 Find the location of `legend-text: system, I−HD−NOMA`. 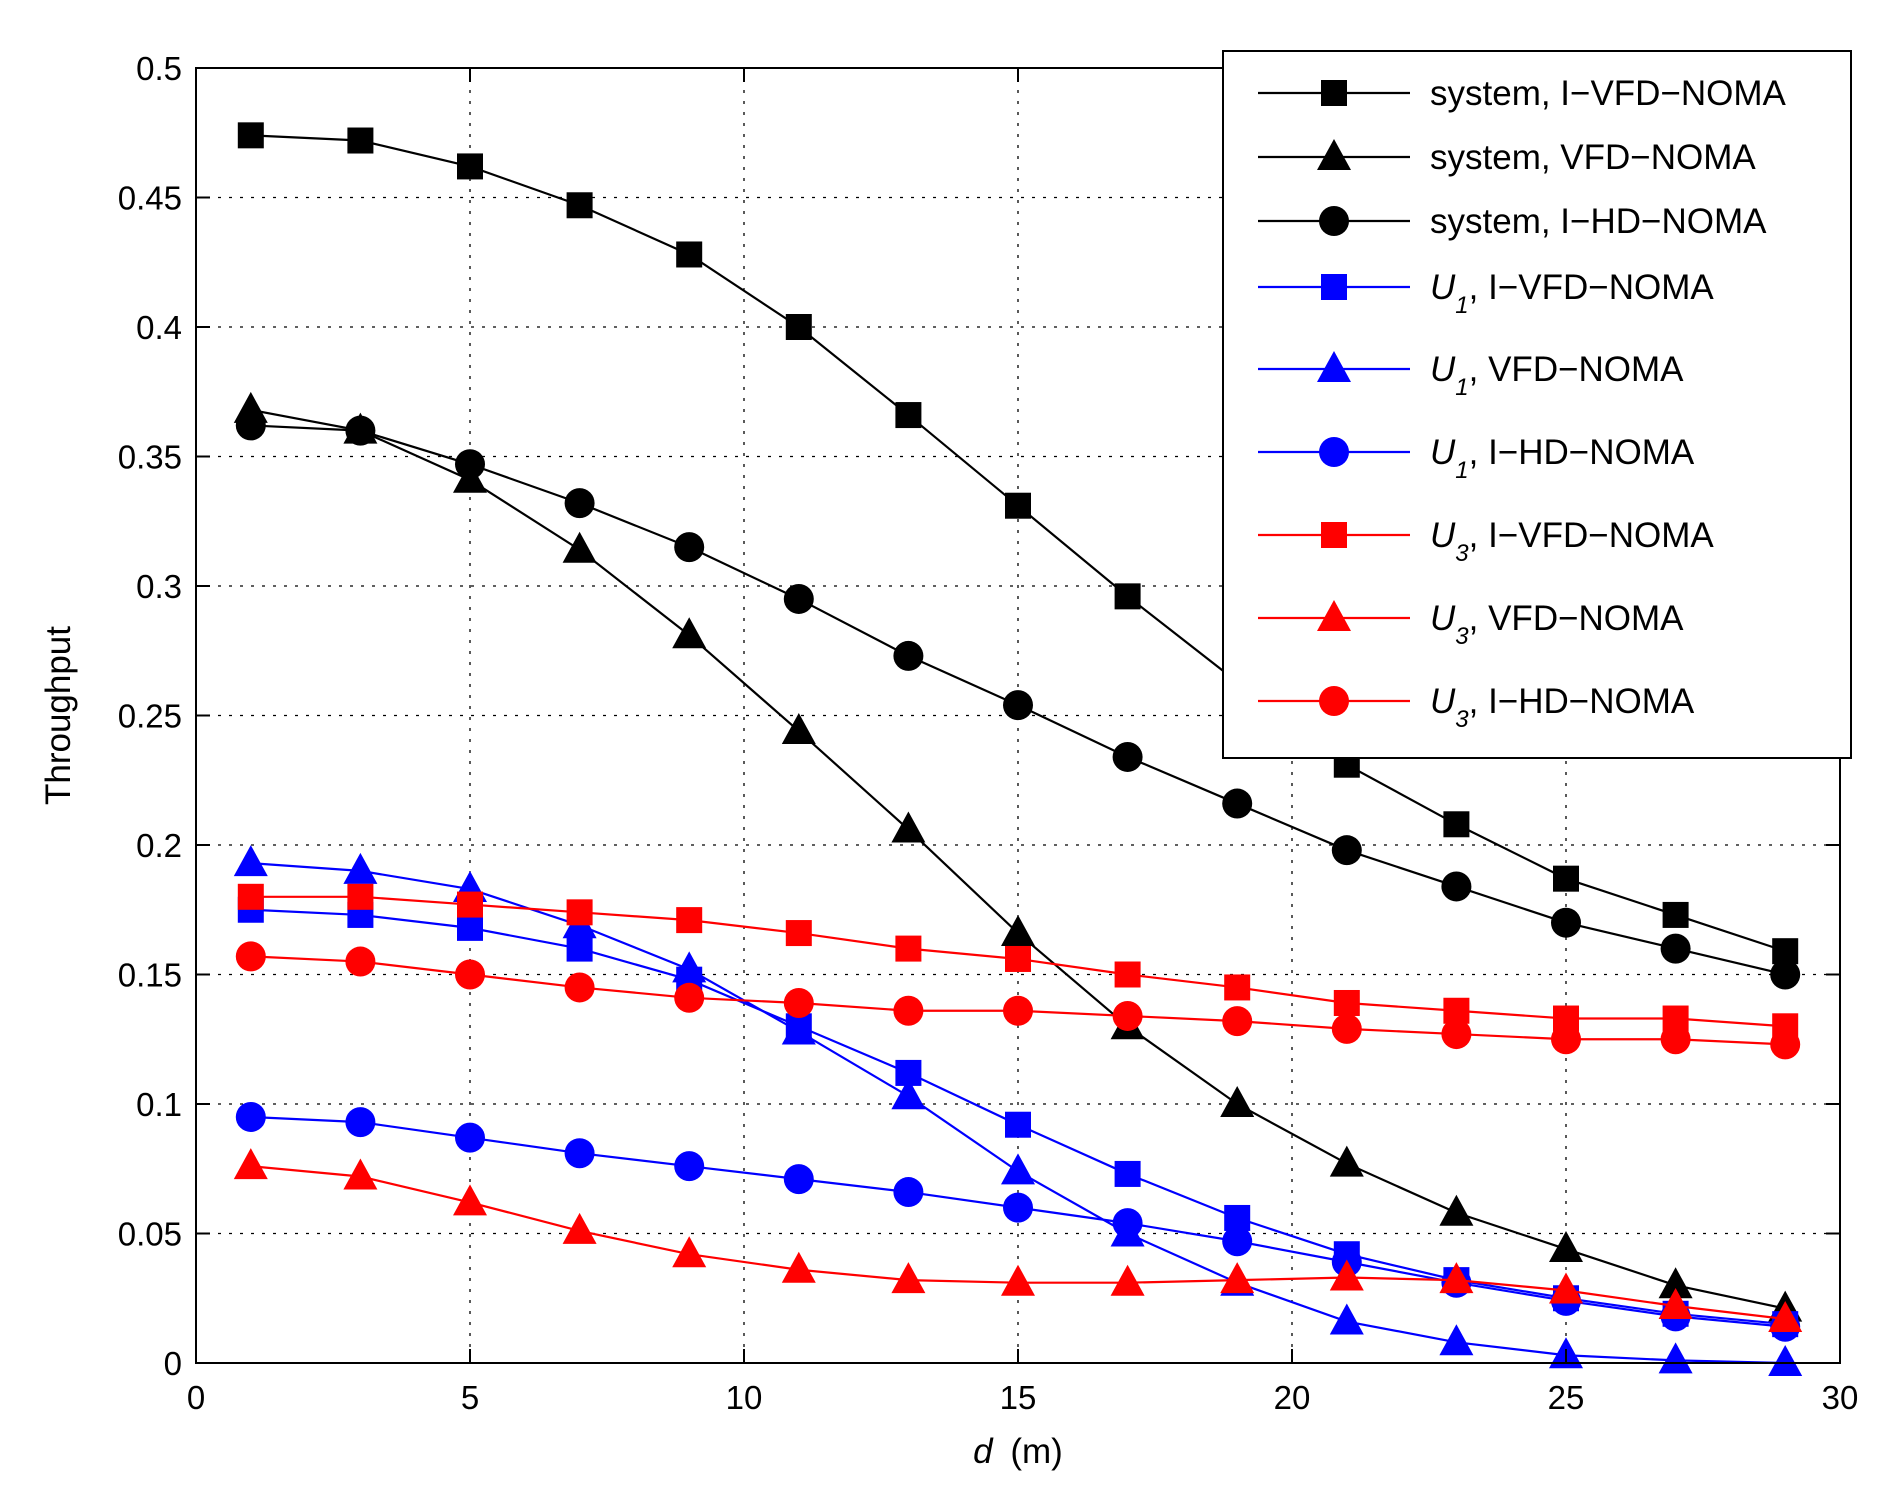

legend-text: system, I−HD−NOMA is located at coordinates (1598, 221).